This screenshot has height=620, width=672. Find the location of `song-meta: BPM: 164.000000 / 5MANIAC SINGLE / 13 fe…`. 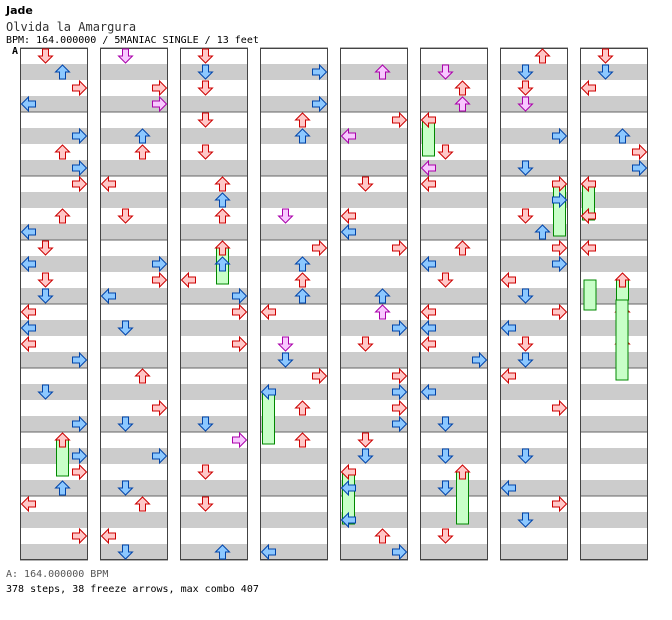

song-meta: BPM: 164.000000 / 5MANIAC SINGLE / 13 fe… is located at coordinates (132, 40).